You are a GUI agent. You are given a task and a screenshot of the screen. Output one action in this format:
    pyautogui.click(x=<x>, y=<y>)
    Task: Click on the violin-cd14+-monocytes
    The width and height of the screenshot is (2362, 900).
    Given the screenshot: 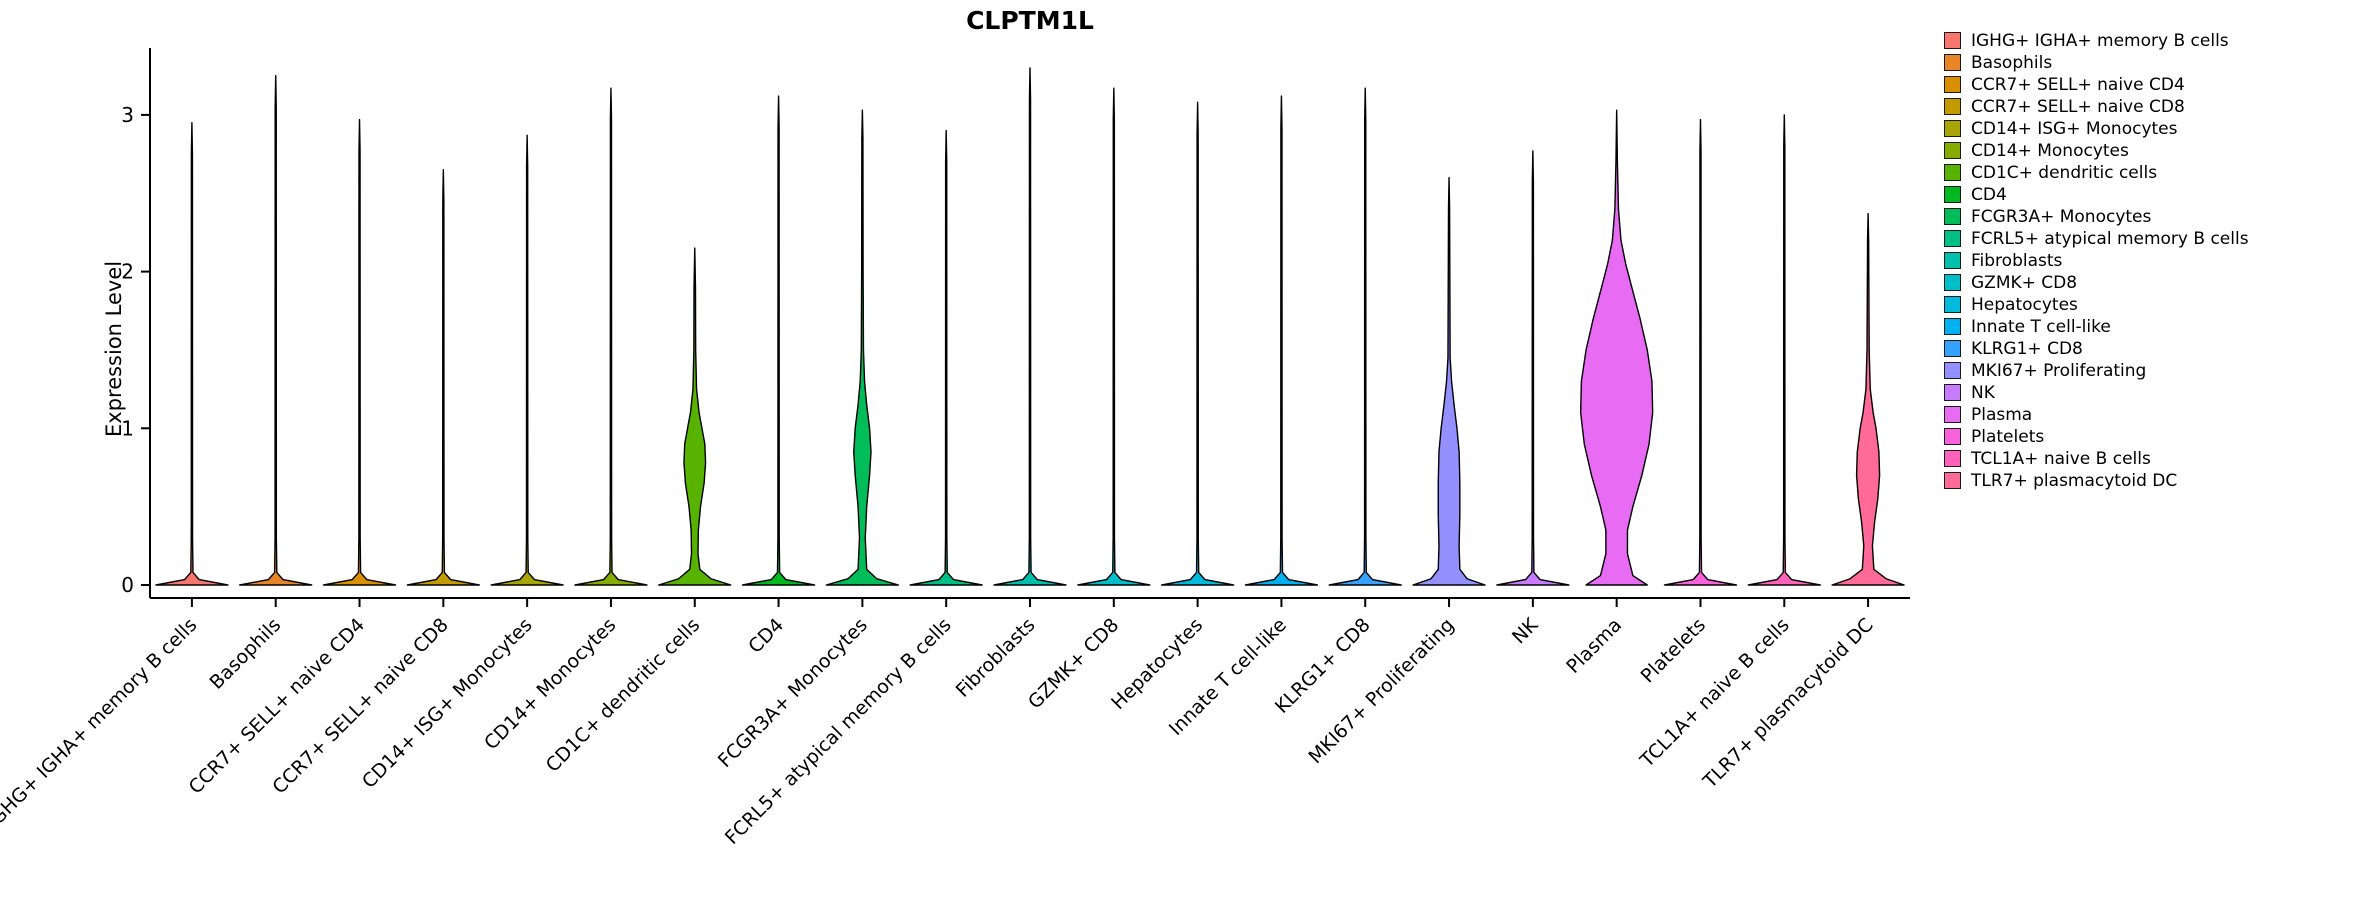 What is the action you would take?
    pyautogui.click(x=611, y=336)
    